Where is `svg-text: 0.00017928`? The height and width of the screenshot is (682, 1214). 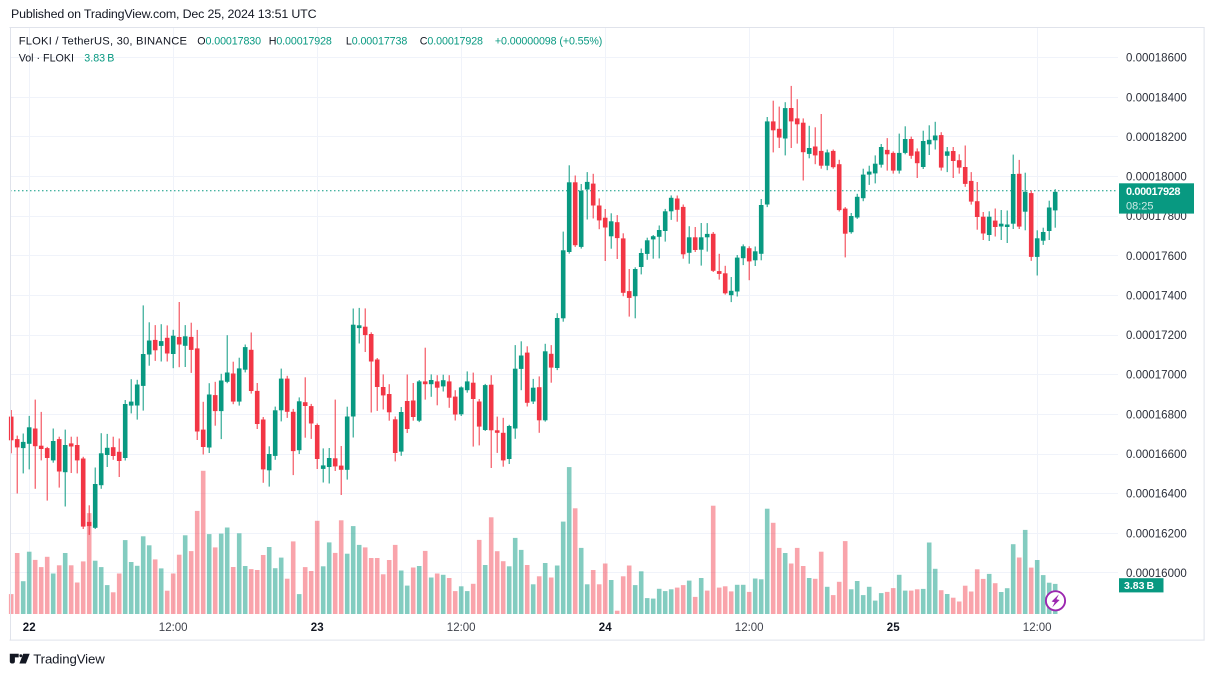 svg-text: 0.00017928 is located at coordinates (1153, 192).